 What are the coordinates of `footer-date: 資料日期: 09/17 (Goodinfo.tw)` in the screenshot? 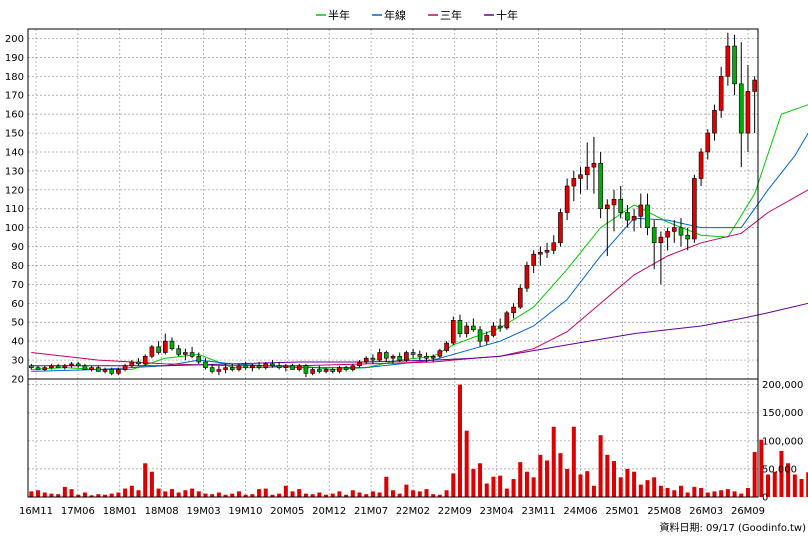 It's located at (732, 527).